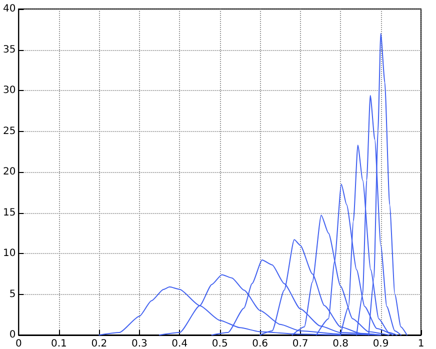 This screenshot has height=349, width=436. I want to click on x-tick-label: 0.1, so click(59, 343).